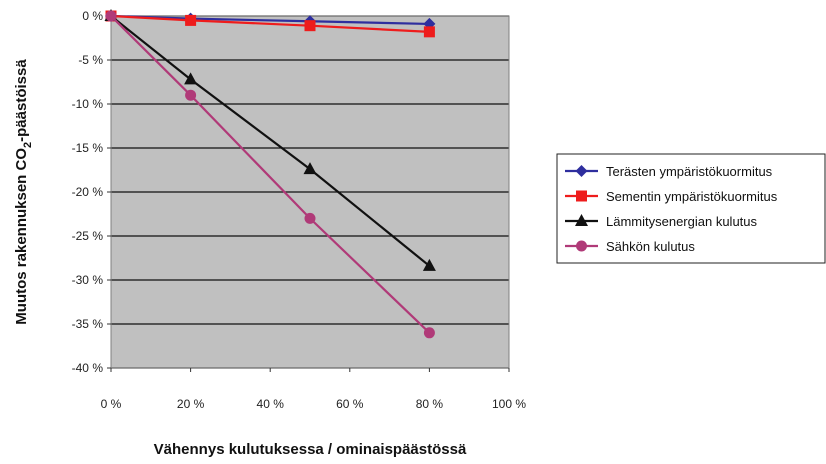 This screenshot has height=464, width=826. Describe the element at coordinates (90, 60) in the screenshot. I see `y-tick-label: -5 %` at that location.